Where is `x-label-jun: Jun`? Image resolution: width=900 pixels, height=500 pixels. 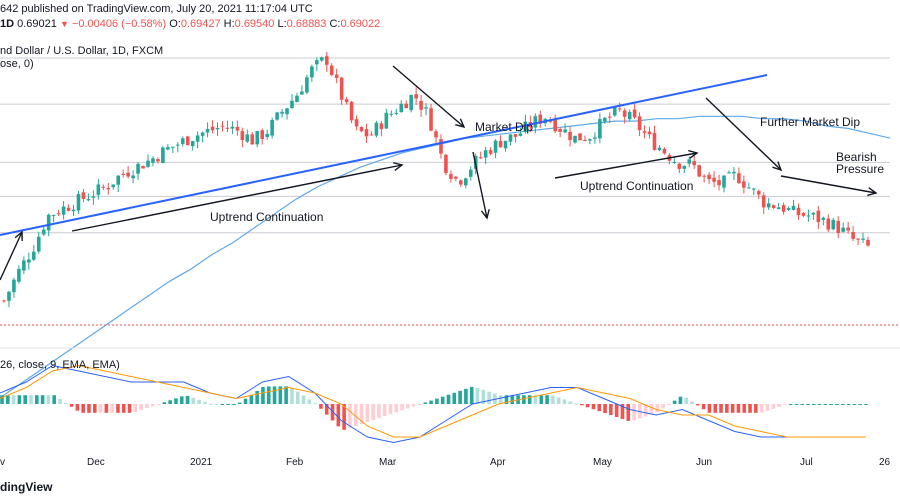
x-label-jun: Jun is located at coordinates (704, 462).